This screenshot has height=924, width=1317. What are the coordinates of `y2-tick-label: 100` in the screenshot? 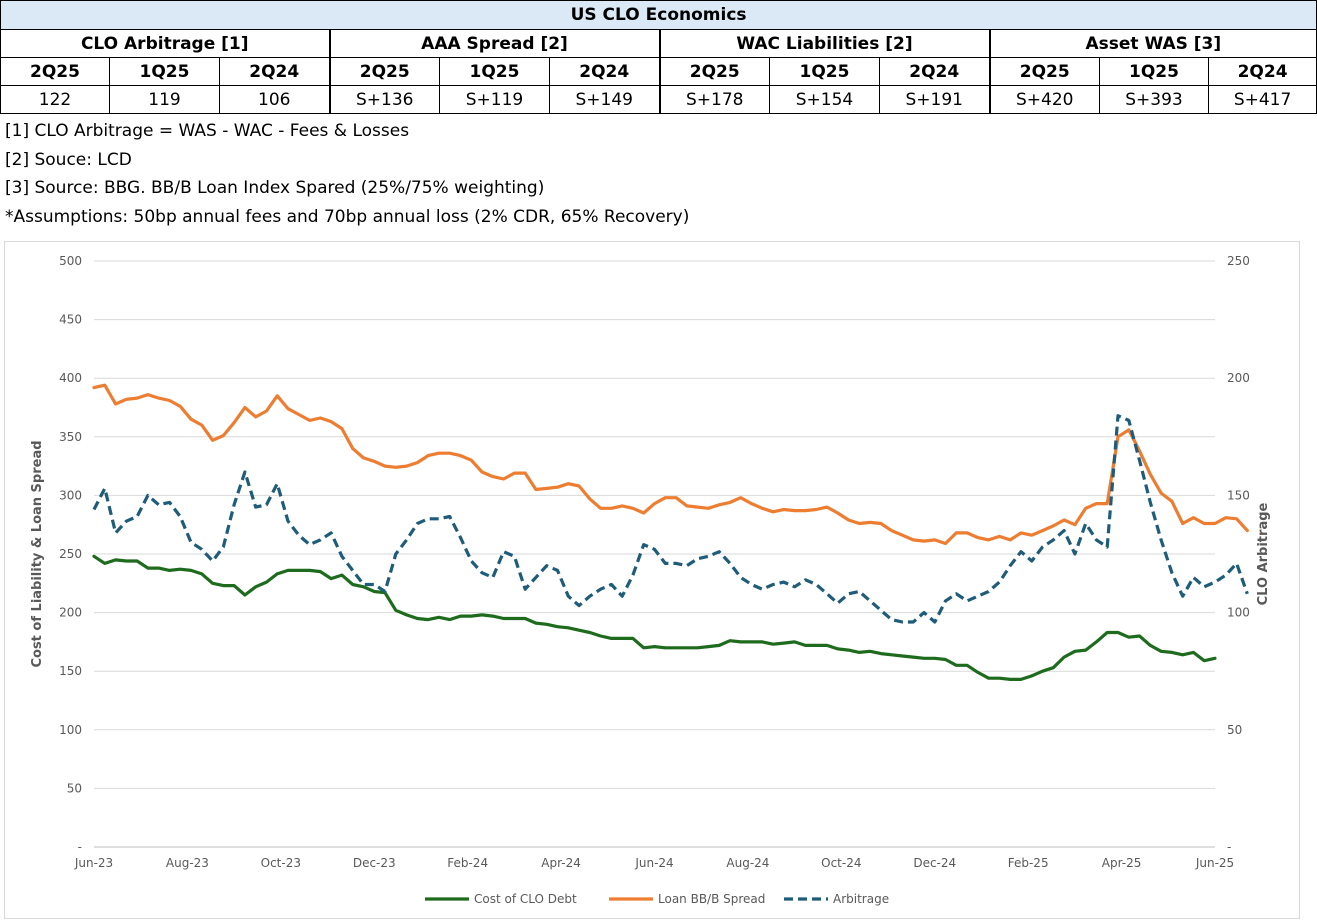 It's located at (1238, 613).